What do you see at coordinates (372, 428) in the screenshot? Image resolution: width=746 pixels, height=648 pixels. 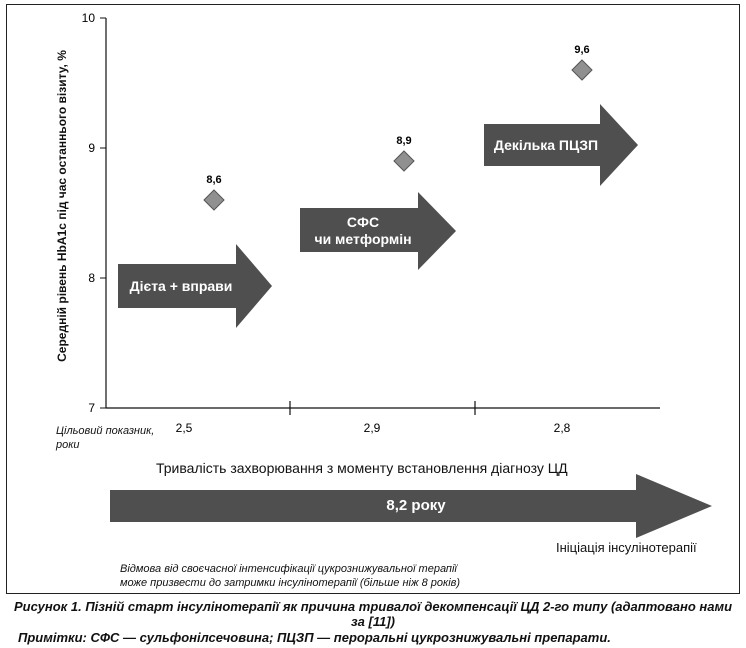 I see `x-tick-label: 2,9` at bounding box center [372, 428].